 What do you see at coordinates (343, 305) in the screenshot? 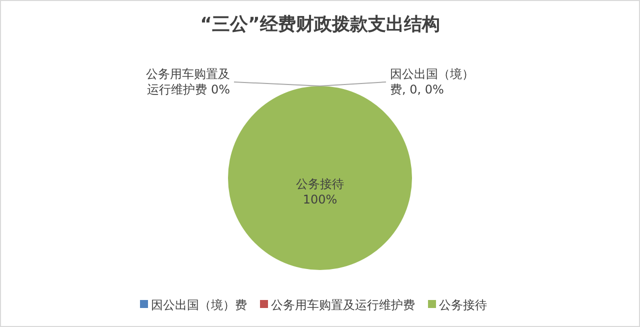
I see `legend-label: 公务用车购置及运行维护费` at bounding box center [343, 305].